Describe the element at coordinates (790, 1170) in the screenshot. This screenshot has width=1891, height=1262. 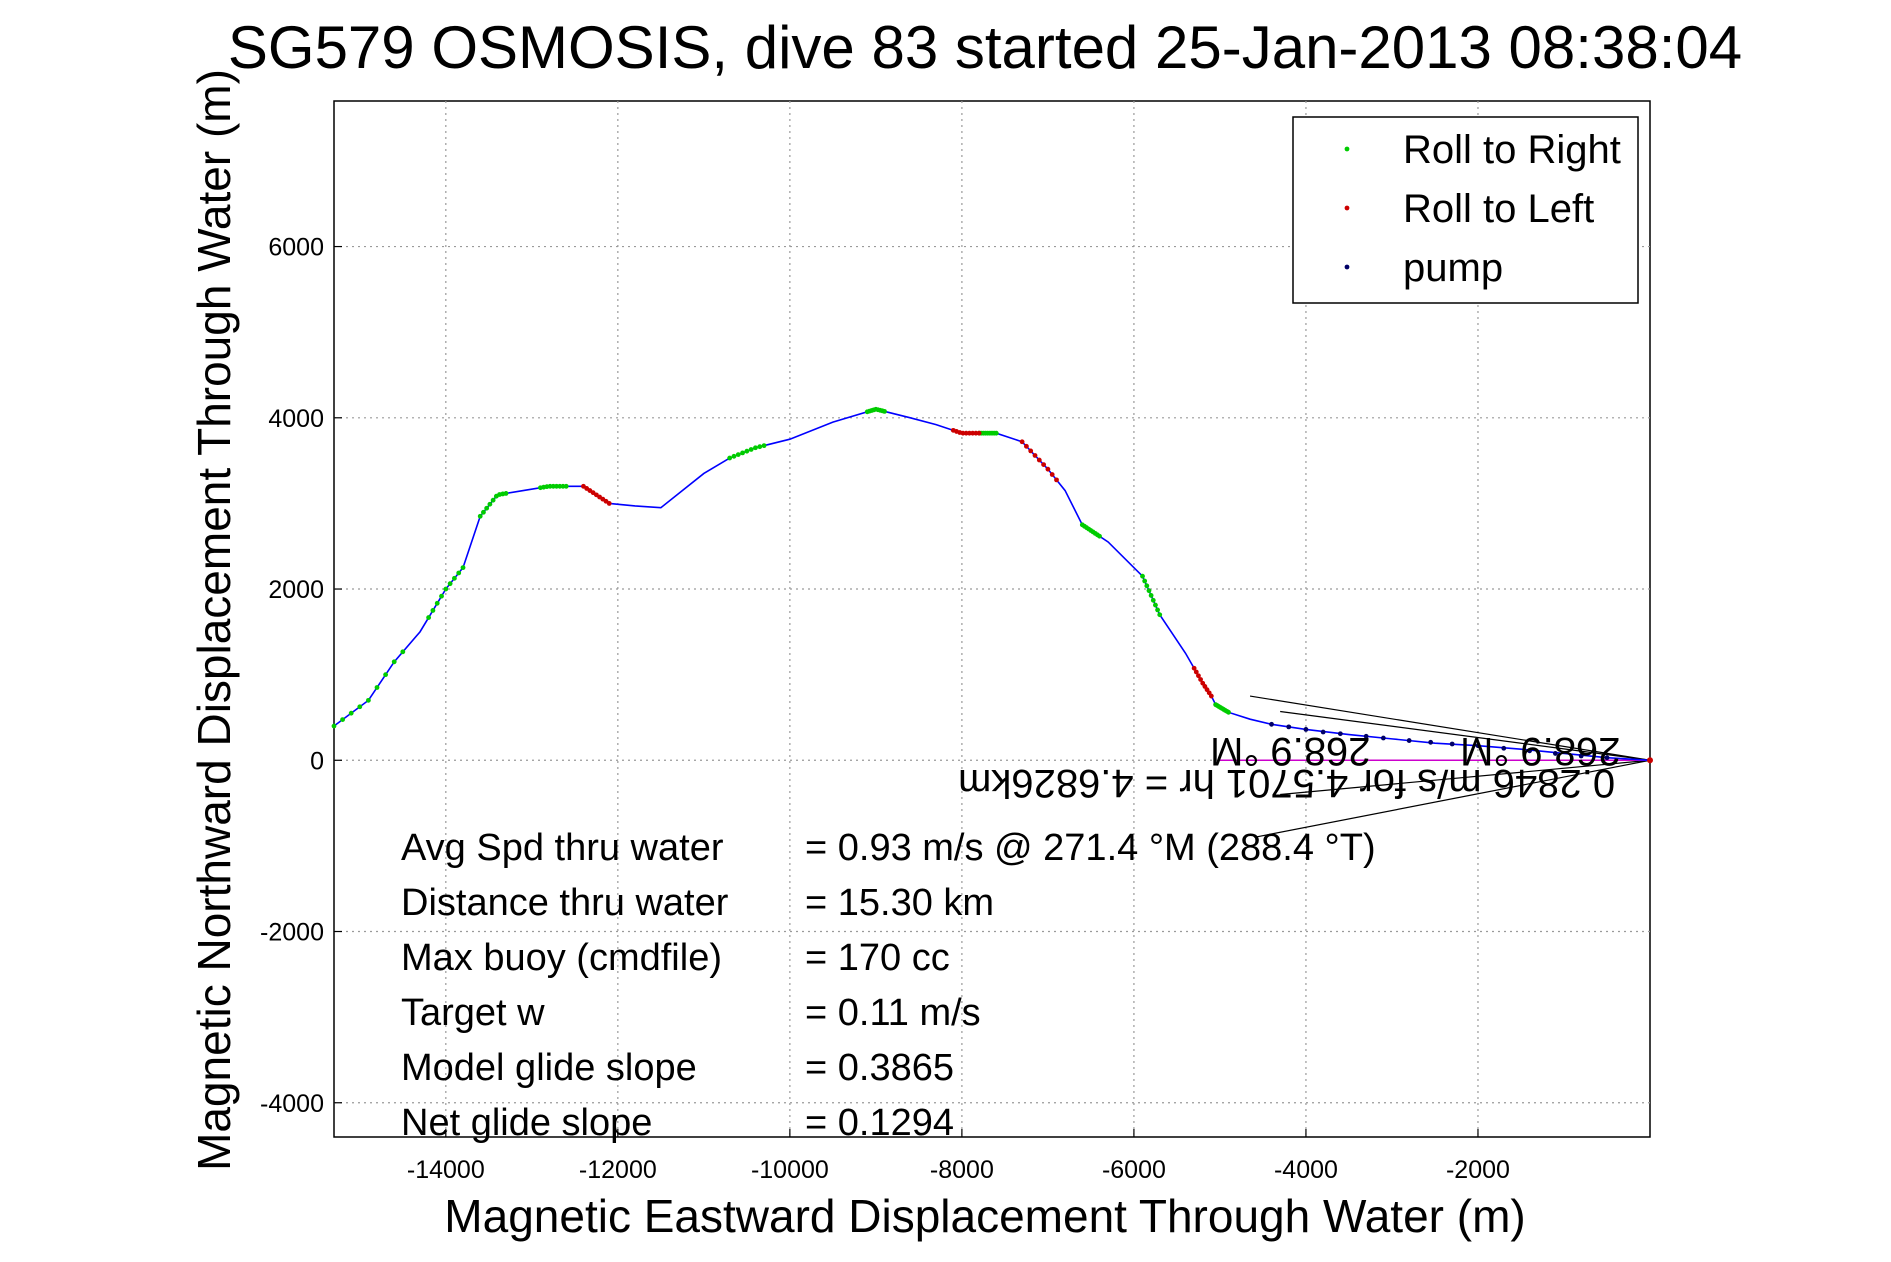
I see `x-tick-label: -10000` at that location.